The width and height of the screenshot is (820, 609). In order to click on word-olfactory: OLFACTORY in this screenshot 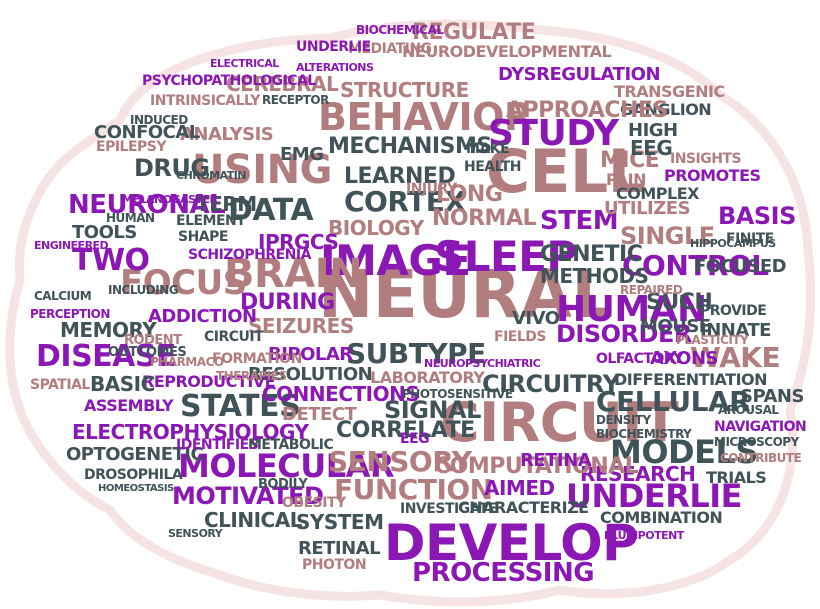, I will do `click(640, 359)`.